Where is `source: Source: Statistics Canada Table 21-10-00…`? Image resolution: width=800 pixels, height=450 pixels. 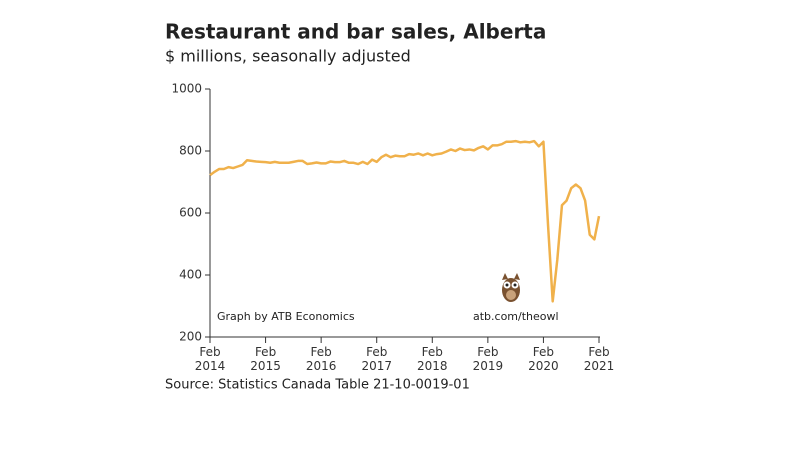 source: Source: Statistics Canada Table 21-10-00… is located at coordinates (317, 385).